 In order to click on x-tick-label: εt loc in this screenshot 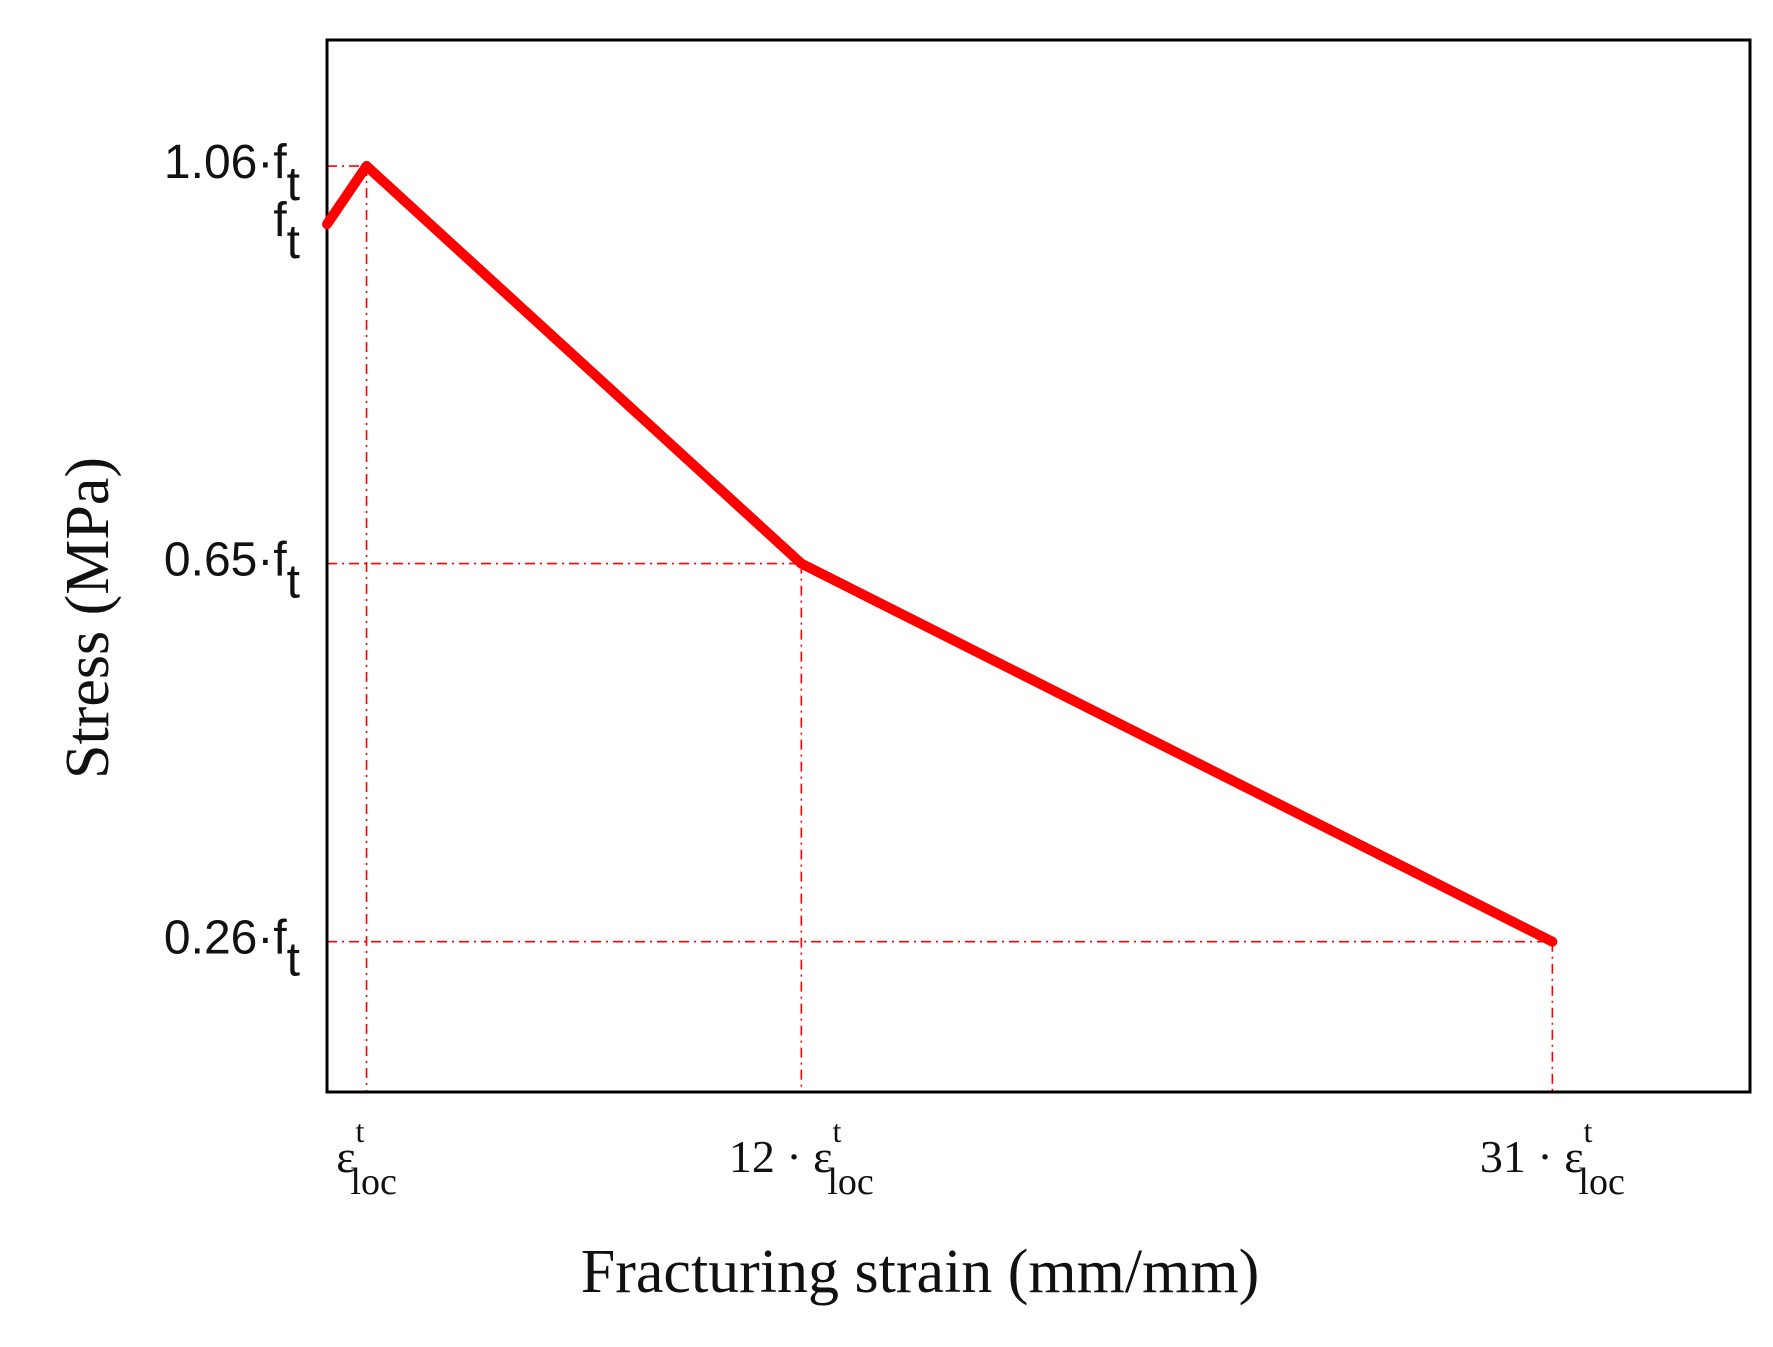, I will do `click(366, 1158)`.